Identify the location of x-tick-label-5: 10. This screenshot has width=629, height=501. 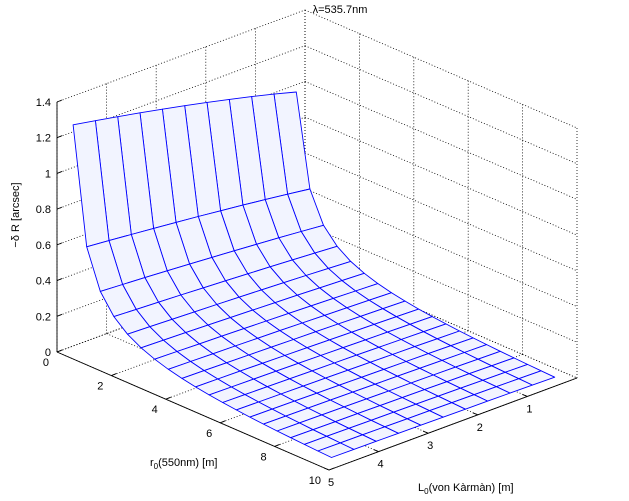
(315, 481).